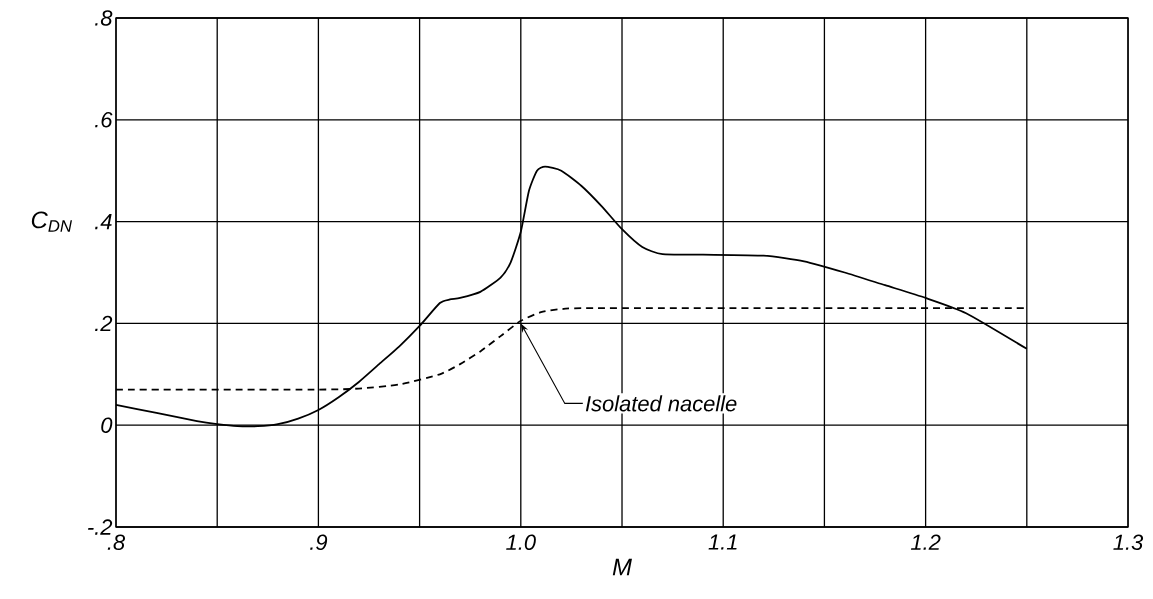  What do you see at coordinates (51, 221) in the screenshot?
I see `y-axis-title: C$_{DN}$` at bounding box center [51, 221].